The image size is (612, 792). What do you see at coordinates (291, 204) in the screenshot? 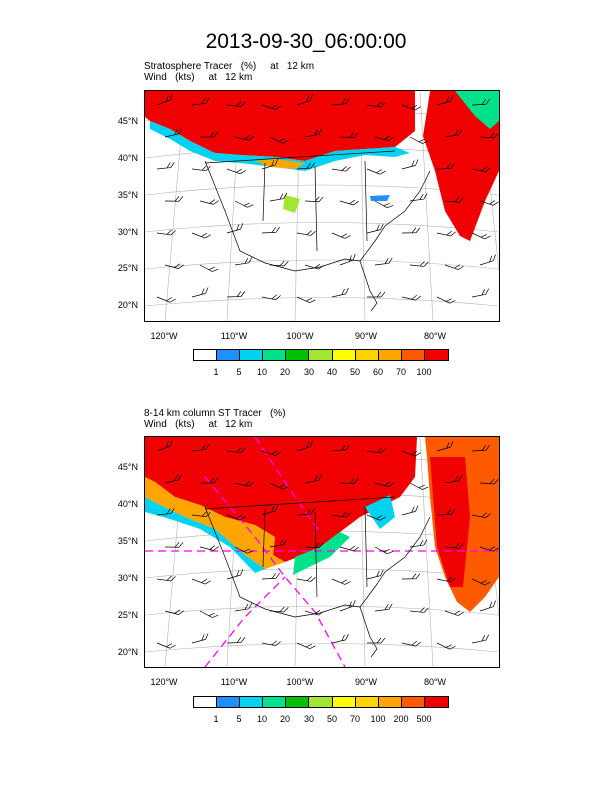
I see `panel1-tracer-blob` at bounding box center [291, 204].